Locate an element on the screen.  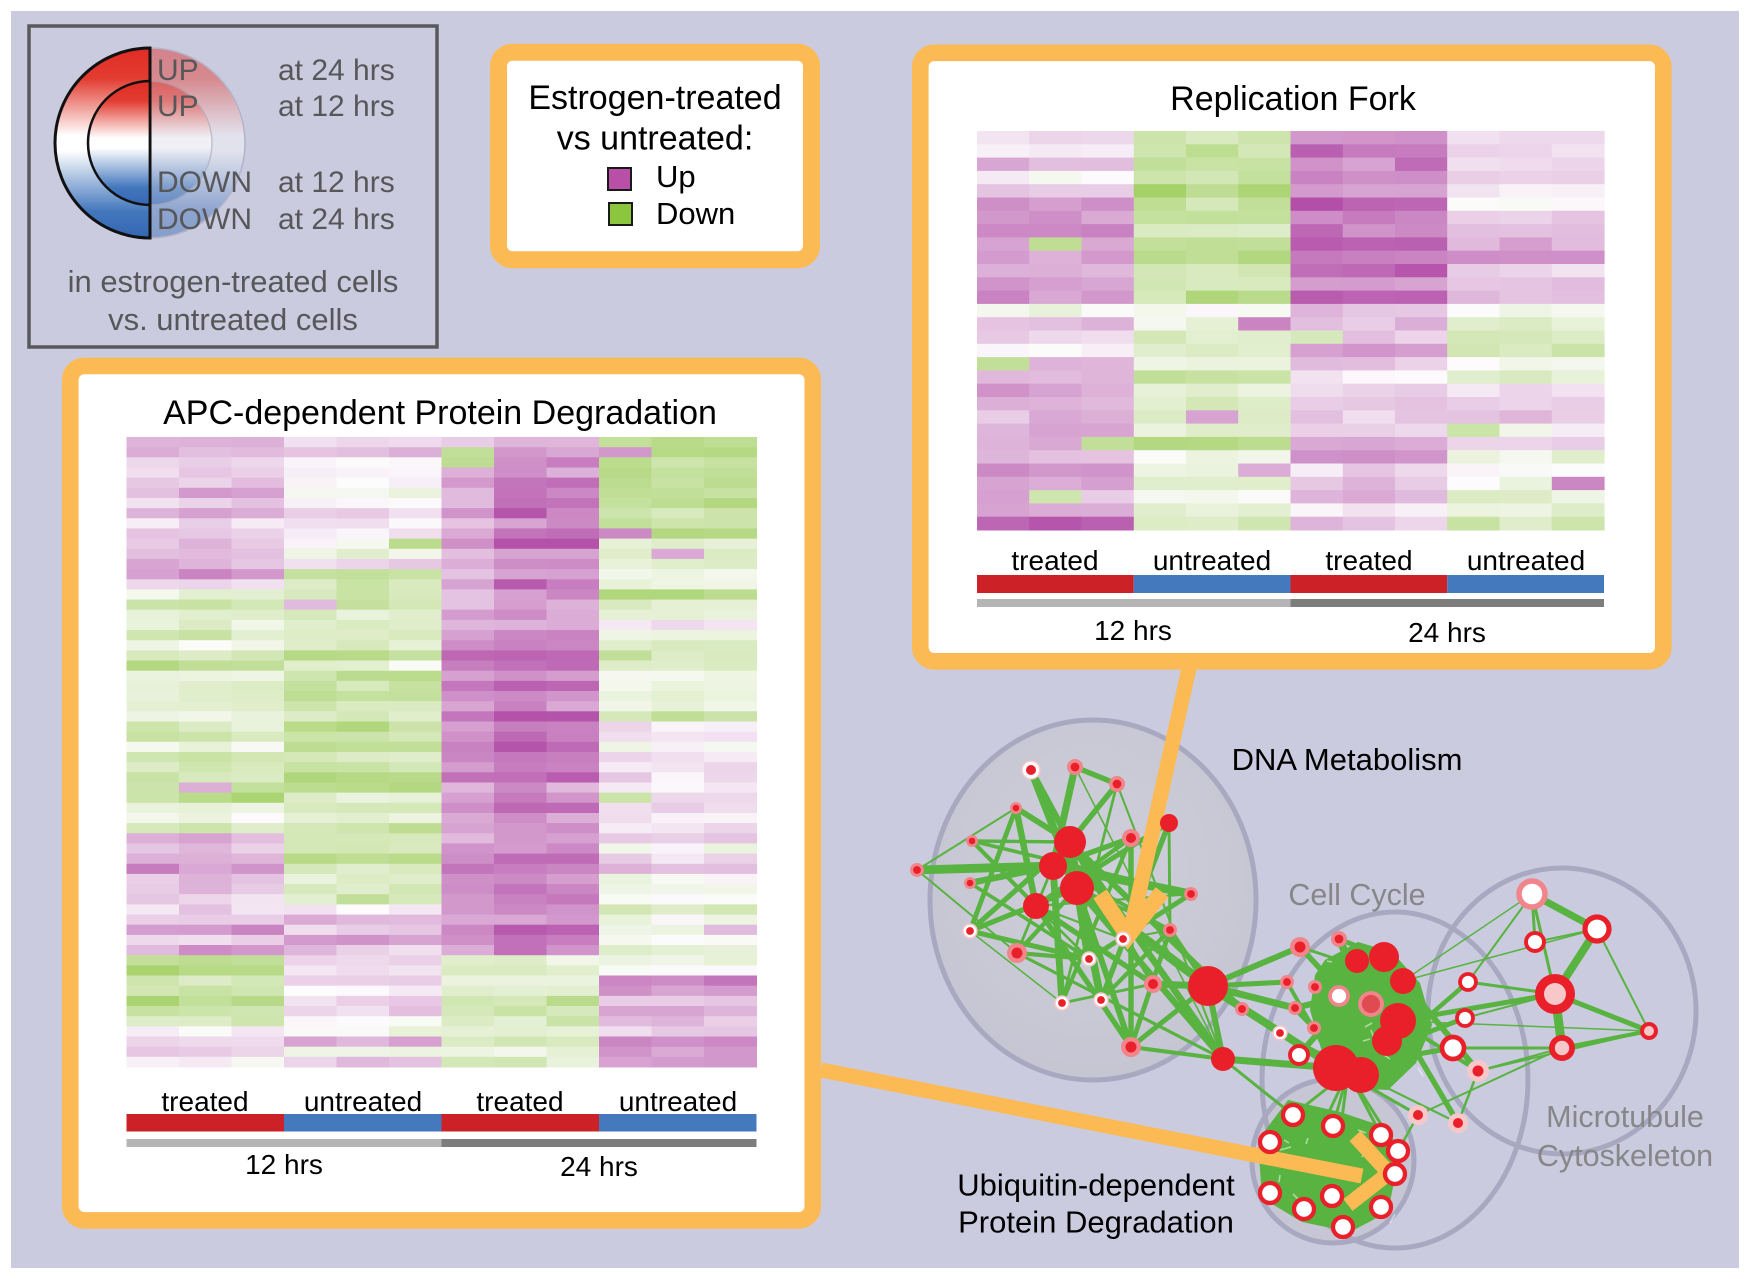
svg-text: Replication Fork is located at coordinates (1293, 99).